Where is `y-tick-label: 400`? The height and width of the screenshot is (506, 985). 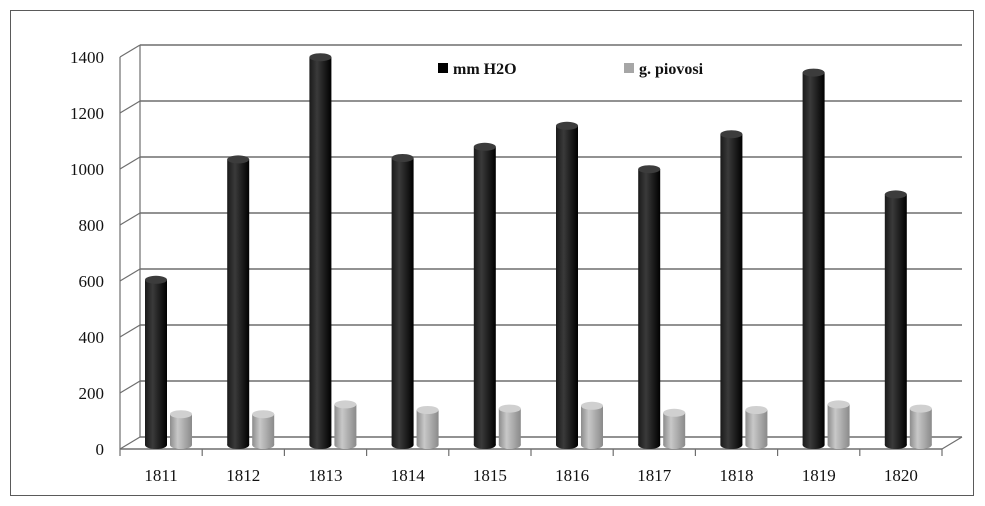 y-tick-label: 400 is located at coordinates (92, 337).